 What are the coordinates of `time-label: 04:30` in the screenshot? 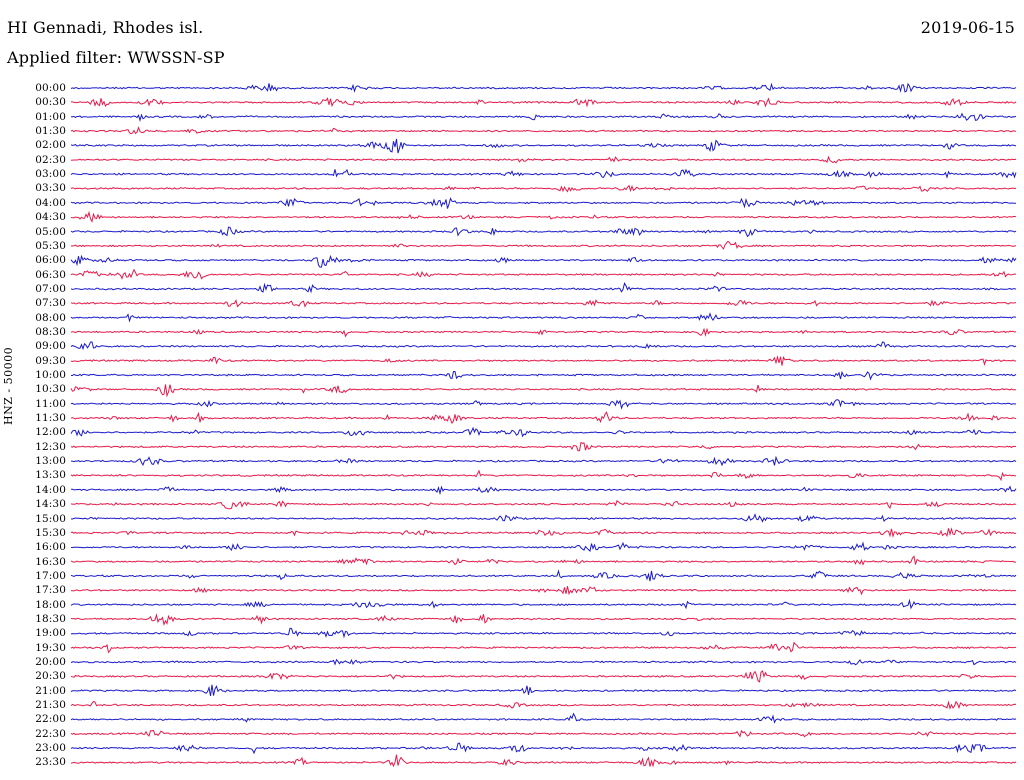 It's located at (50, 217).